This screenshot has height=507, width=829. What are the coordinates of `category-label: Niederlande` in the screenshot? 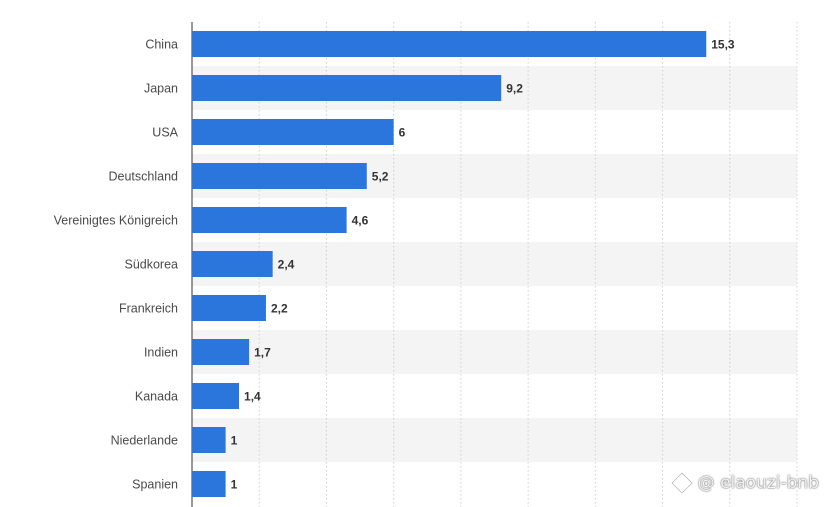 It's located at (144, 441).